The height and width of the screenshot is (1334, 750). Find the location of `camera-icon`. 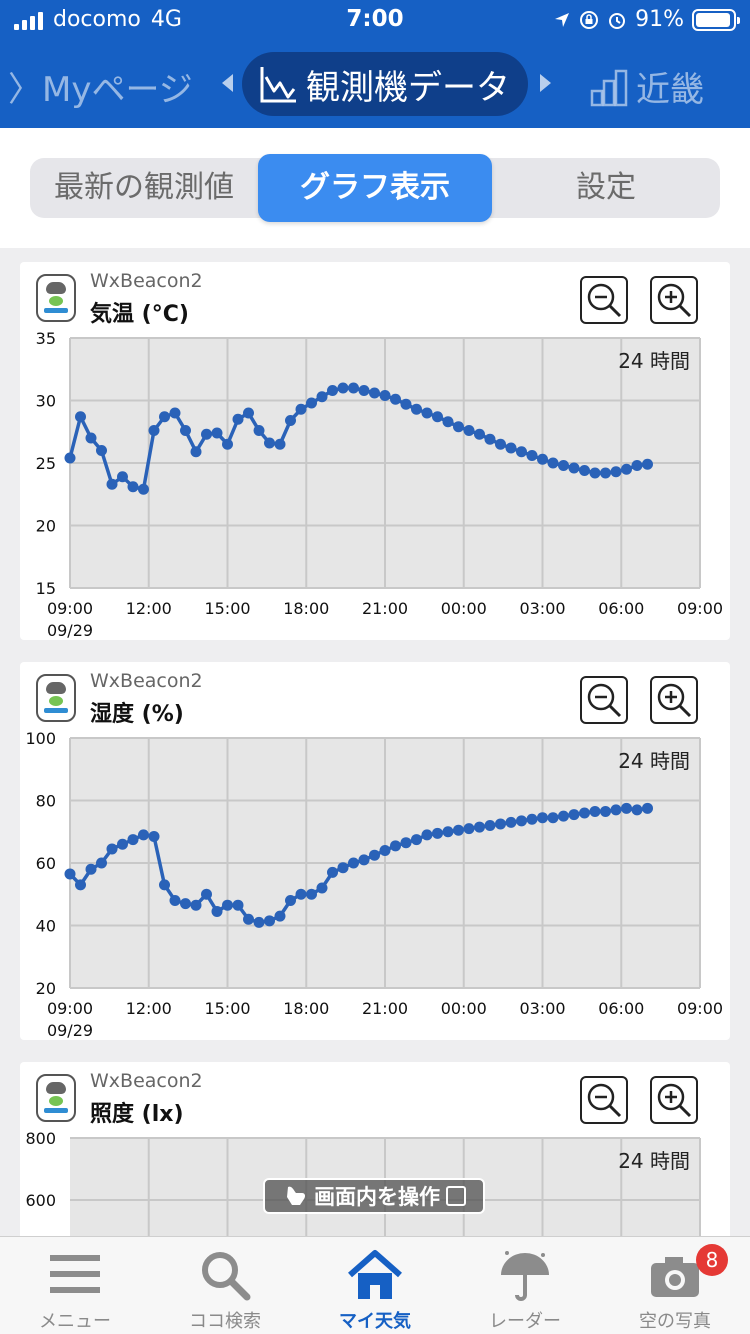

camera-icon is located at coordinates (675, 1277).